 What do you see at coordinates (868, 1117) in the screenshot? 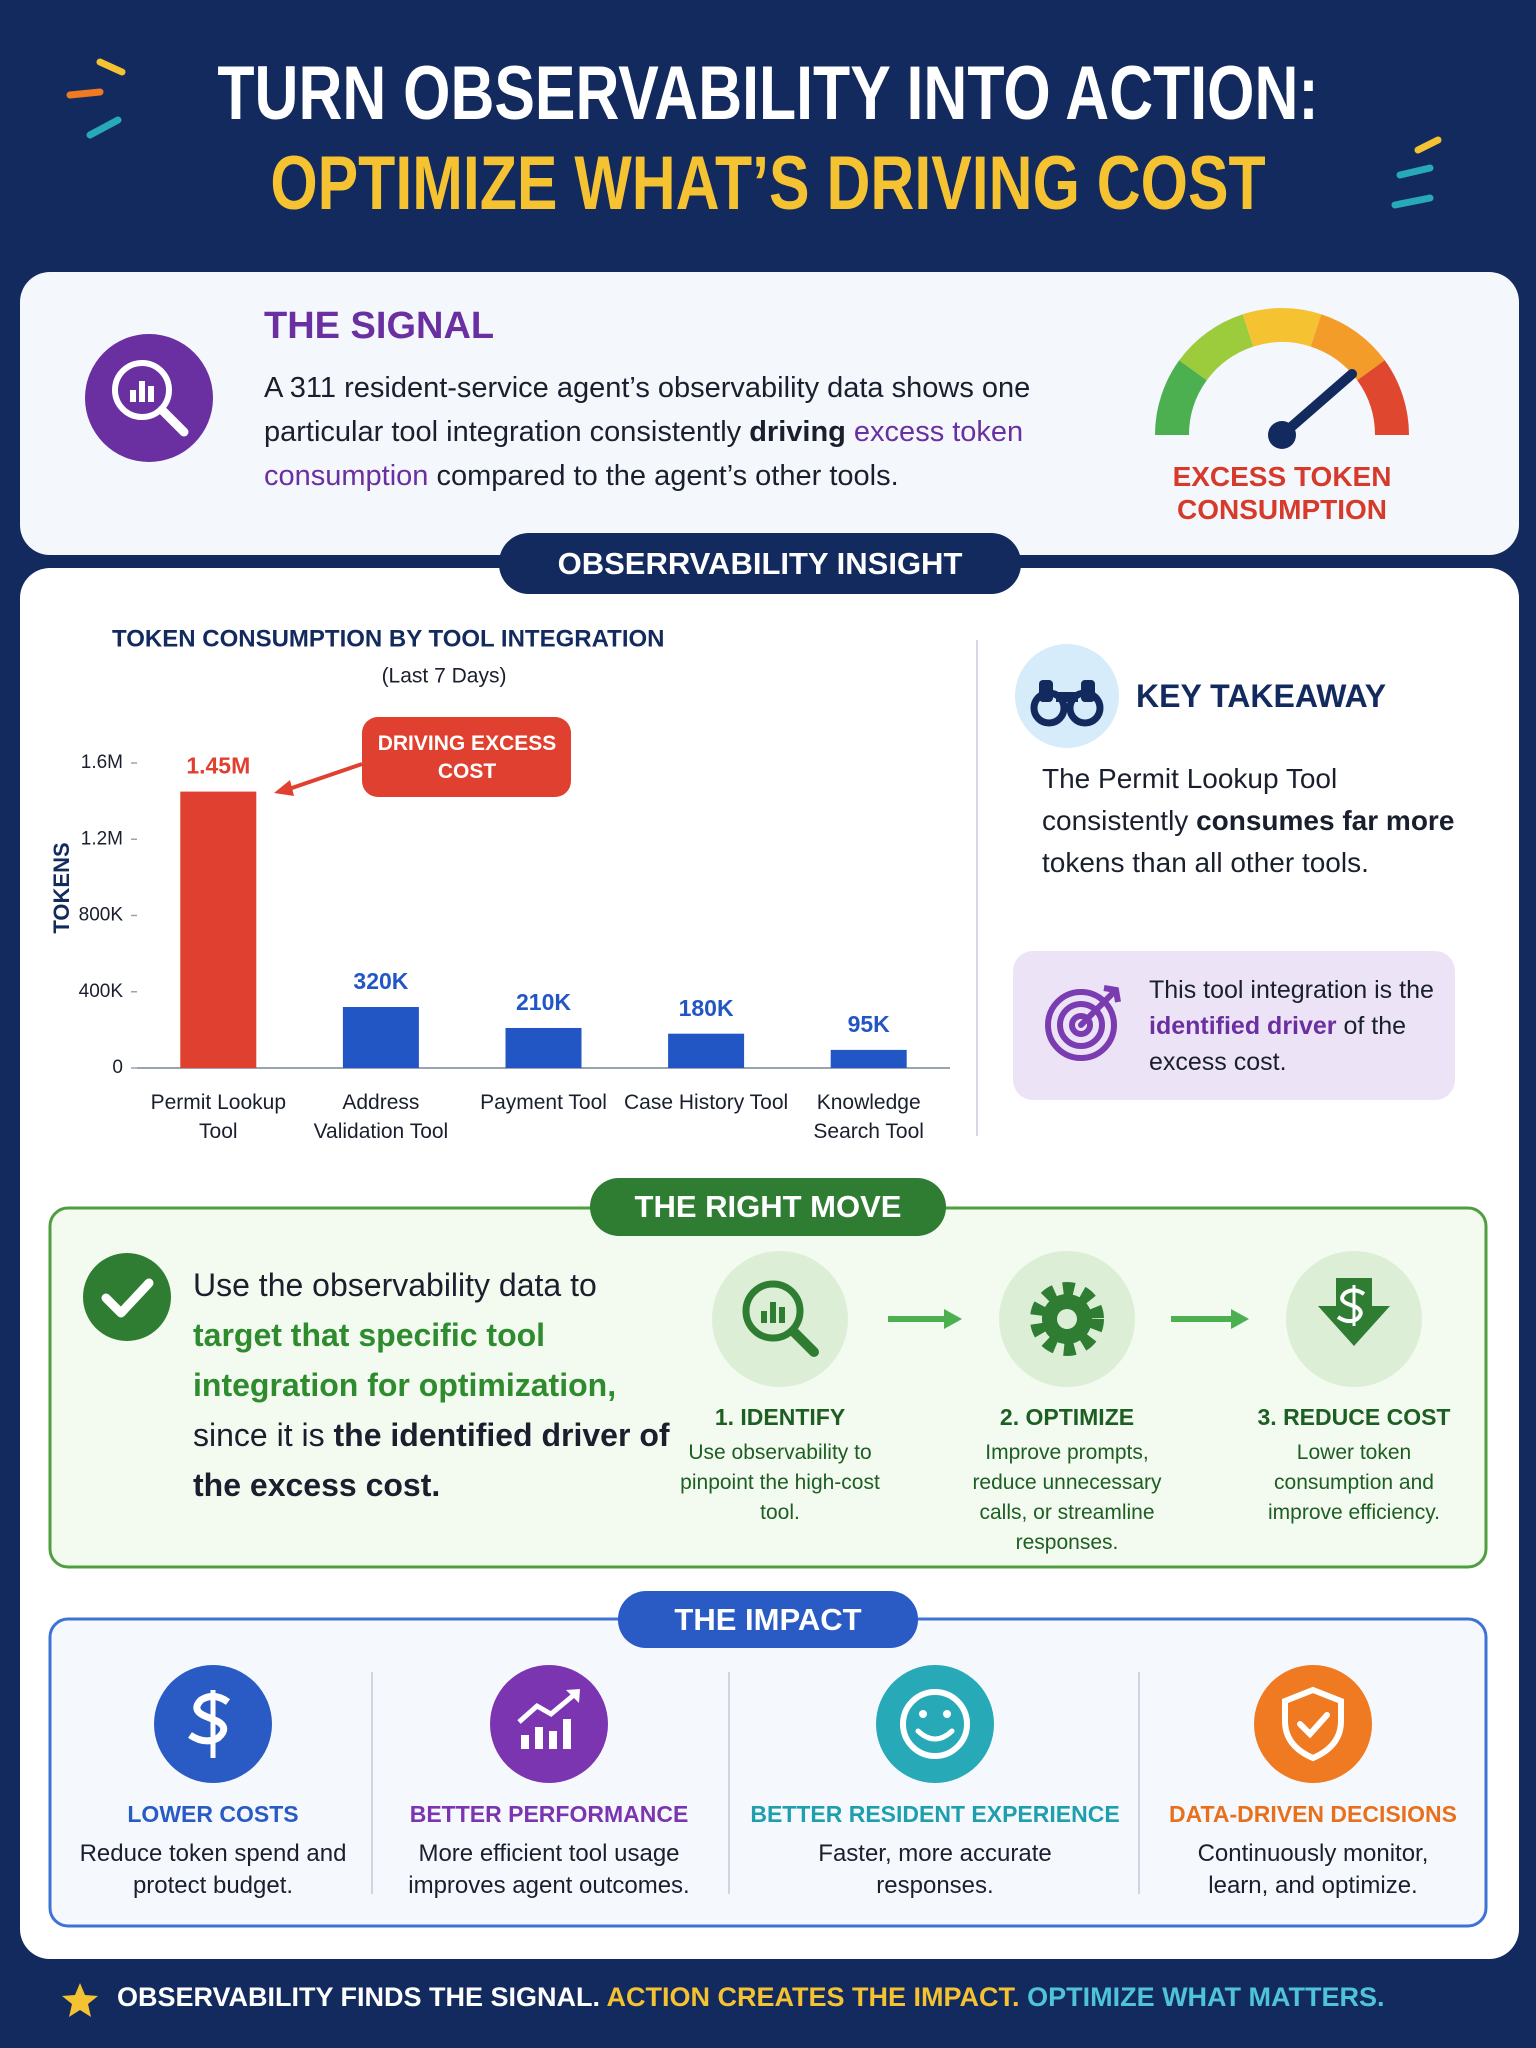
I see `x-tick-label: Knowledge Search Tool` at bounding box center [868, 1117].